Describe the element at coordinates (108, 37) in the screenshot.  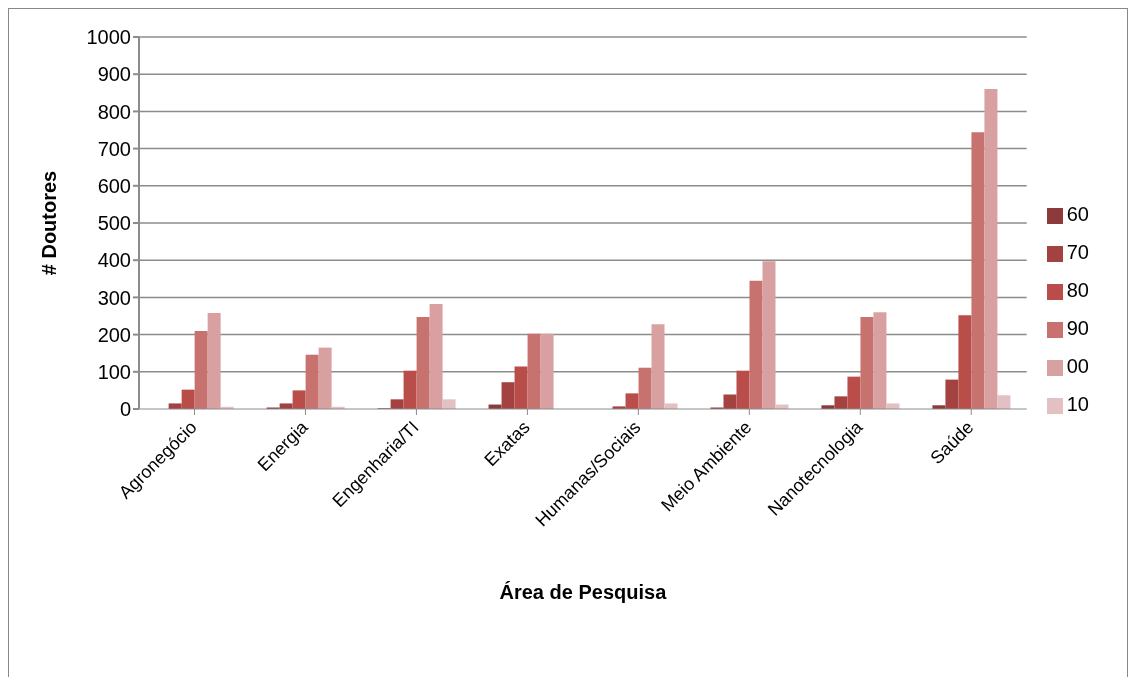
I see `y-tick-label: 1000` at that location.